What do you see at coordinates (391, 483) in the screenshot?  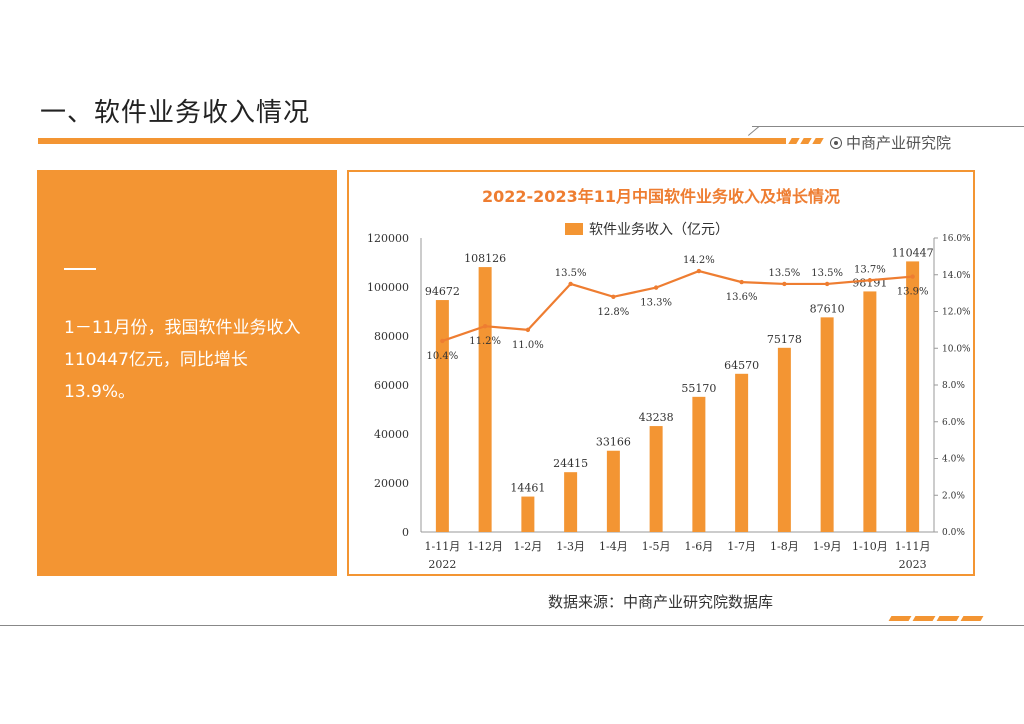 I see `y-tick-label: 20000` at bounding box center [391, 483].